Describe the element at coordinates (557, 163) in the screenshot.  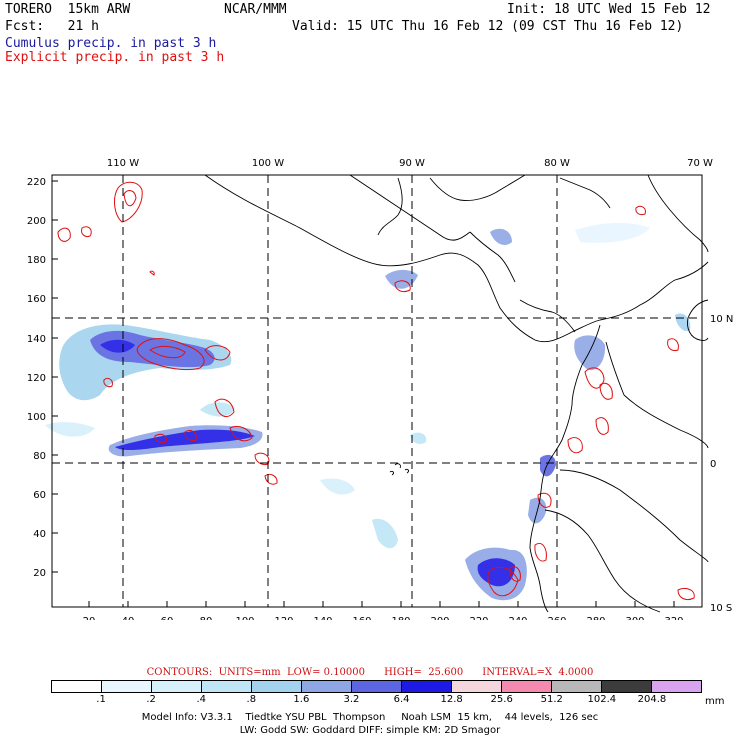
I see `lon-label: 80 W` at that location.